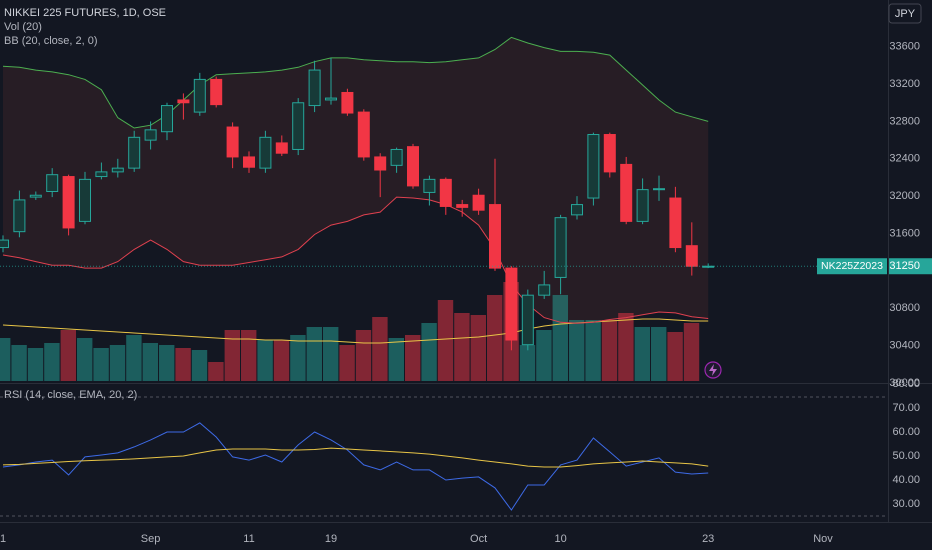  I want to click on x-tick-label: Sep, so click(151, 539).